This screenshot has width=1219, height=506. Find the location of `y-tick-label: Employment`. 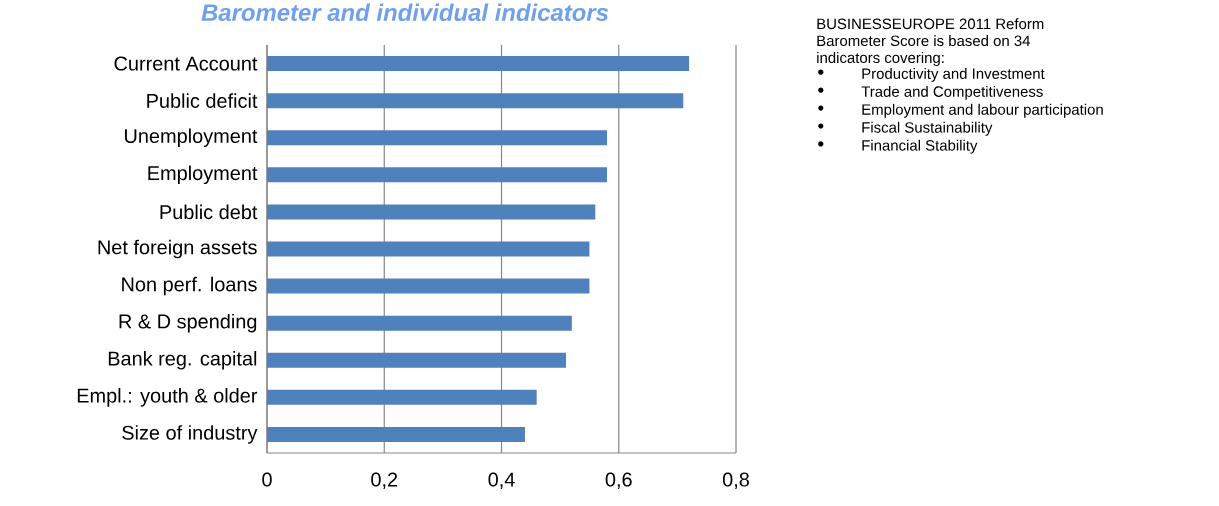

y-tick-label: Employment is located at coordinates (203, 175).